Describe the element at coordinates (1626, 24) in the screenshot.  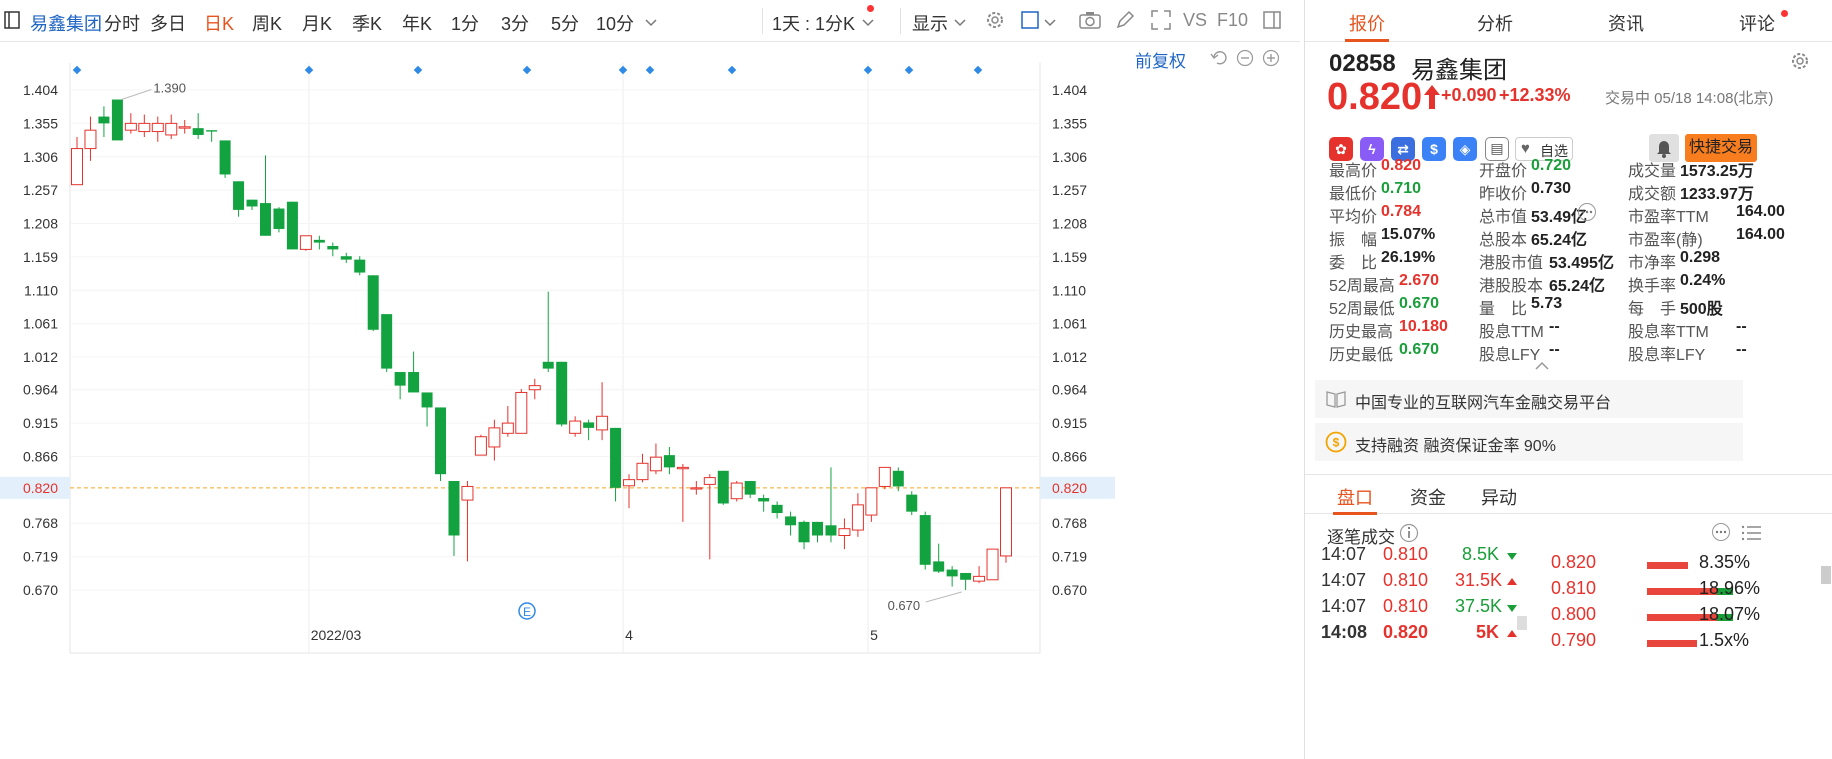
I see `tab-news: 资讯` at that location.